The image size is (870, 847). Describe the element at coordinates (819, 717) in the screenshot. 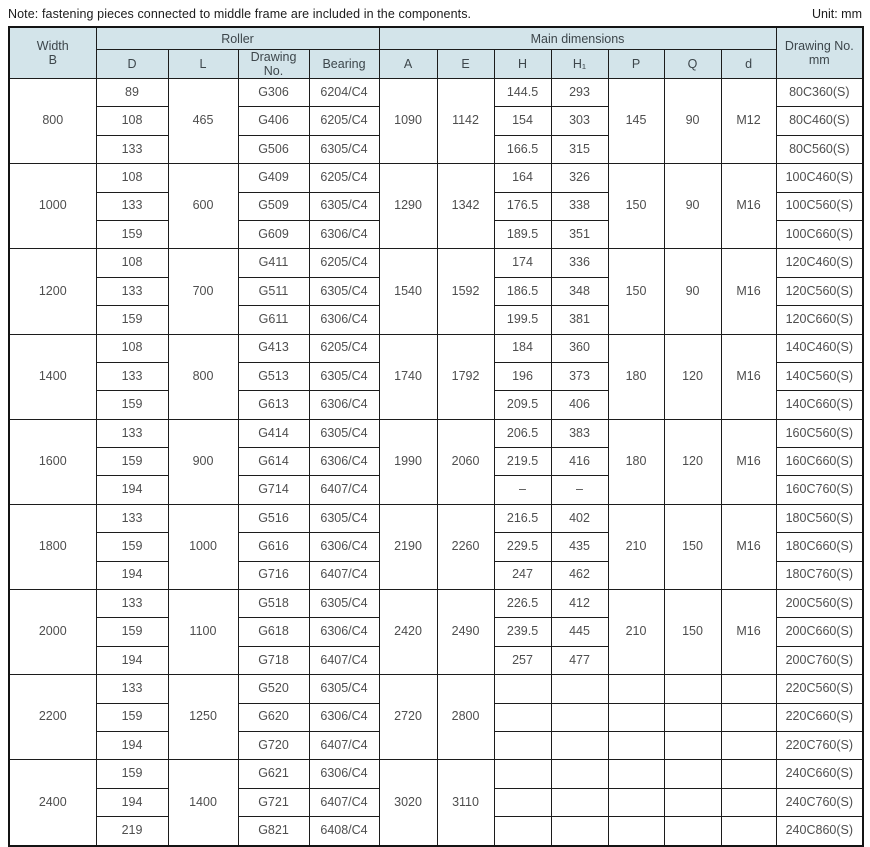

I see `cell-drawing-no-mm: 220C660(S)` at that location.